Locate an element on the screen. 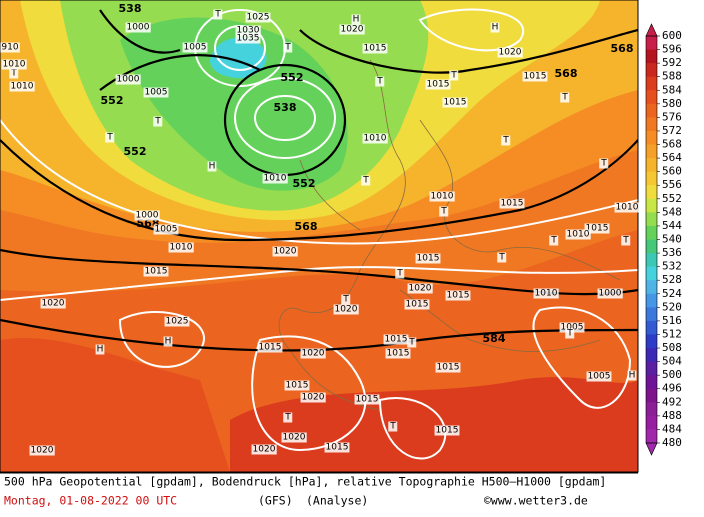  colorbar-tick-label: 524 is located at coordinates (672, 293).